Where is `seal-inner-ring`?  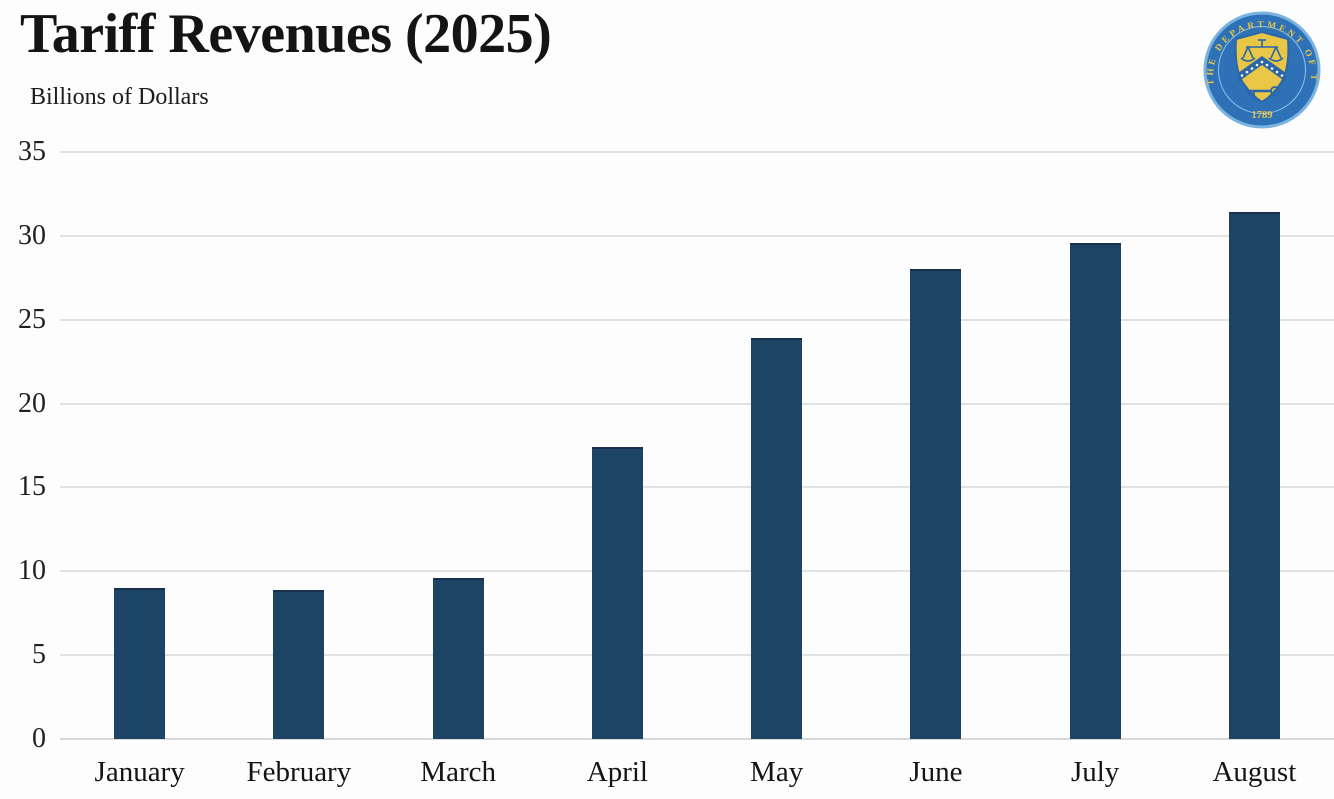 seal-inner-ring is located at coordinates (1262, 70).